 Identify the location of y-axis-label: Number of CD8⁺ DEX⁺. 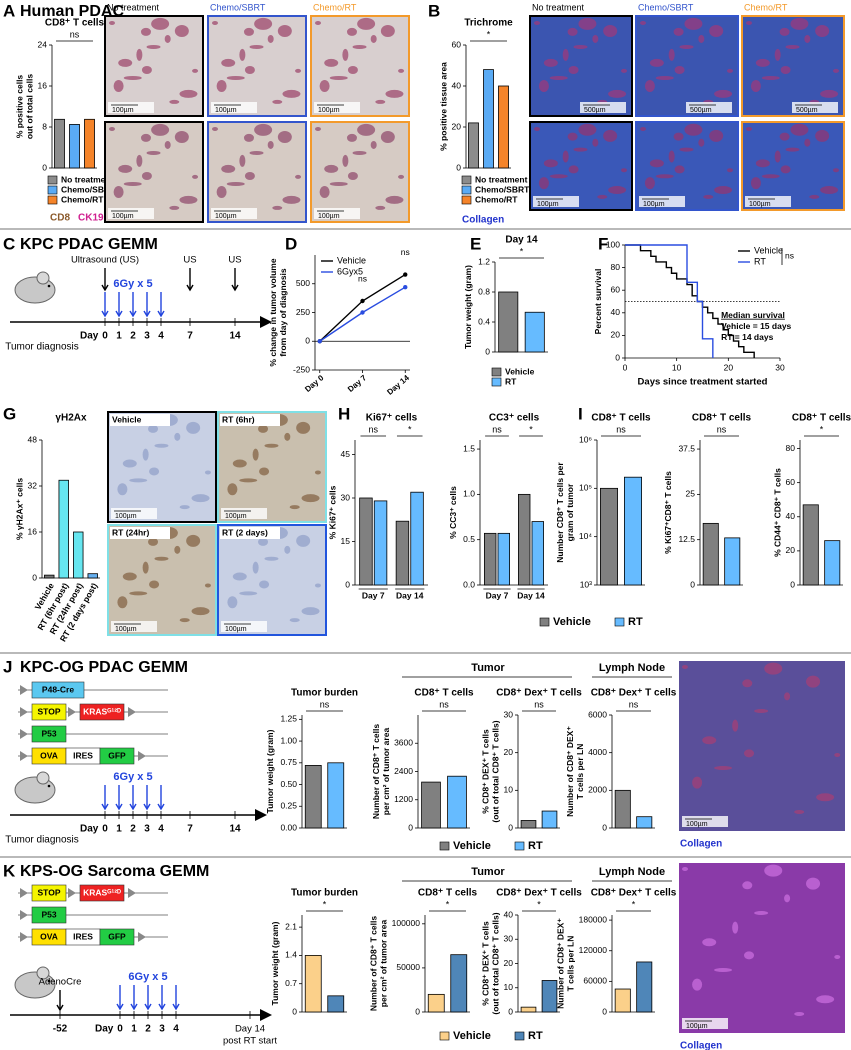
(570, 771).